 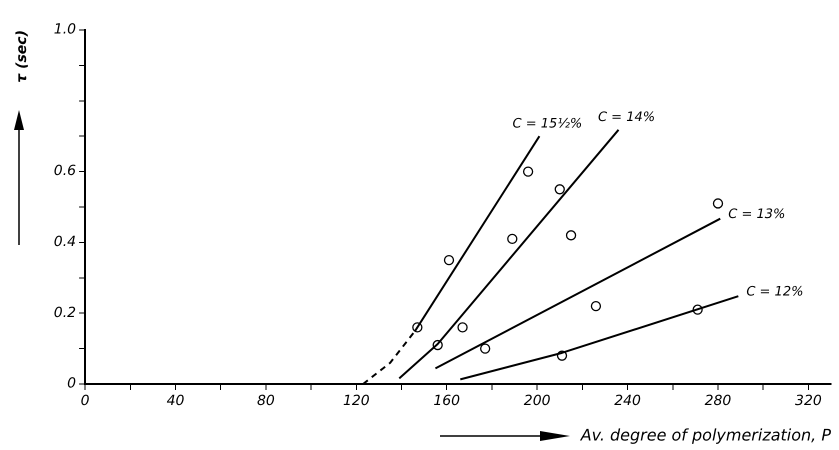 What do you see at coordinates (547, 124) in the screenshot?
I see `series-label: C = 15½%` at bounding box center [547, 124].